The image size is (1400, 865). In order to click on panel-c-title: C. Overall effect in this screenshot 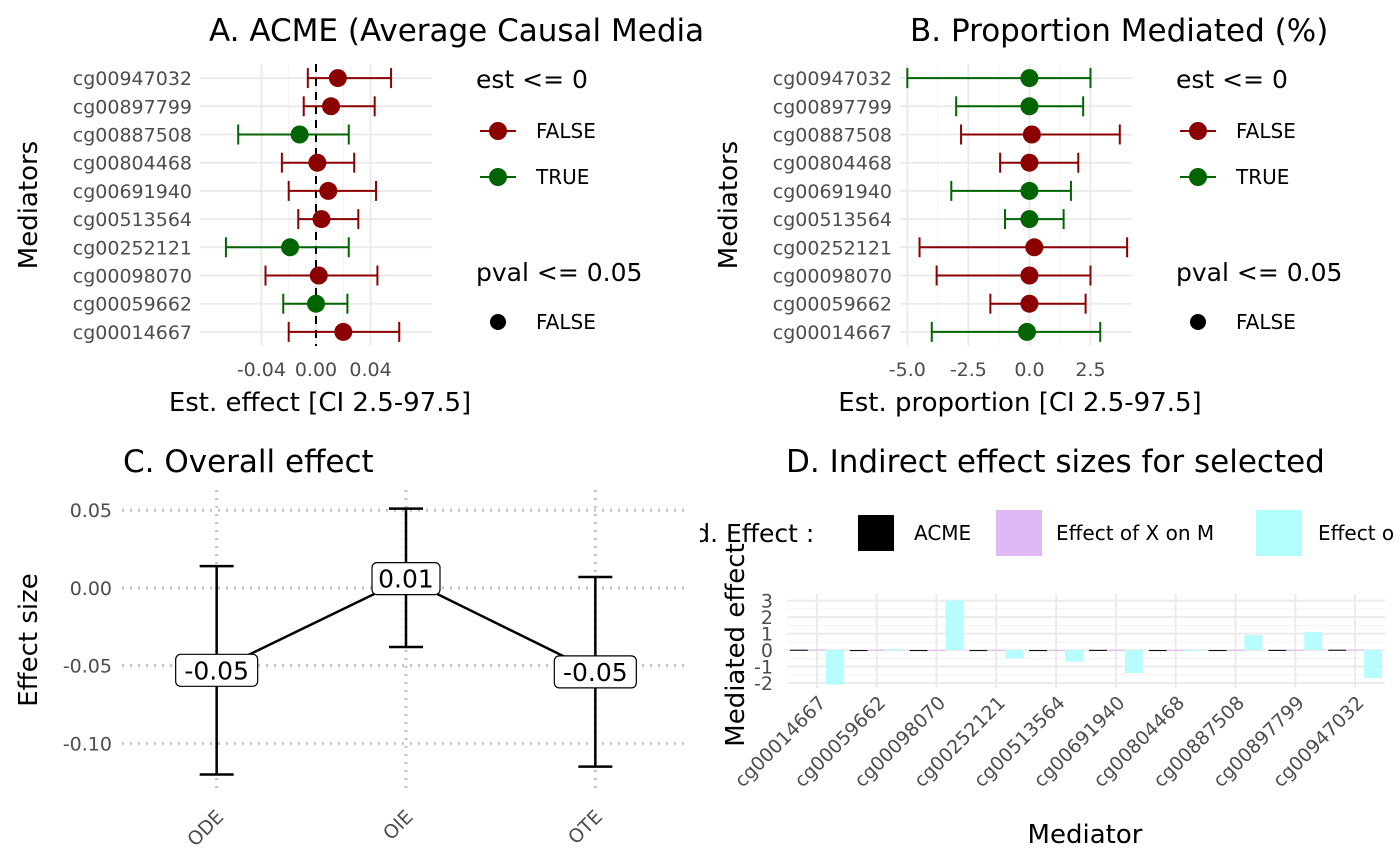, I will do `click(248, 462)`.